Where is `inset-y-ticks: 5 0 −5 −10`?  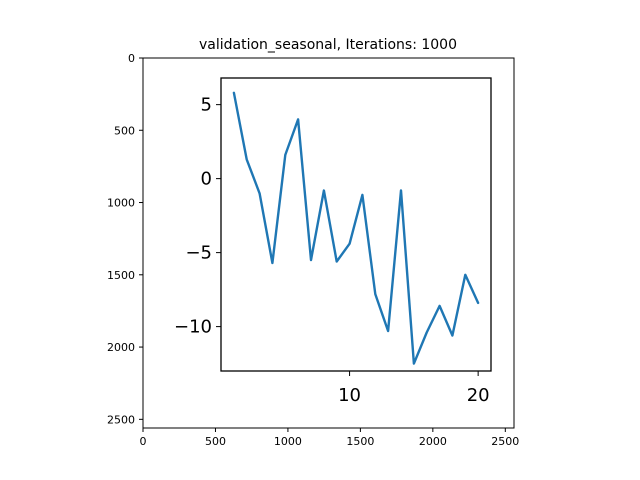 inset-y-ticks: 5 0 −5 −10 is located at coordinates (197, 216).